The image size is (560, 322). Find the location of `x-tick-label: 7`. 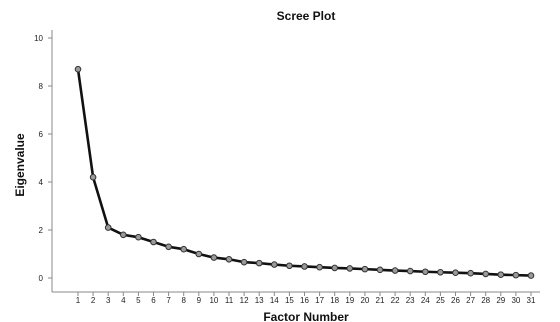

x-tick-label: 7 is located at coordinates (168, 300).